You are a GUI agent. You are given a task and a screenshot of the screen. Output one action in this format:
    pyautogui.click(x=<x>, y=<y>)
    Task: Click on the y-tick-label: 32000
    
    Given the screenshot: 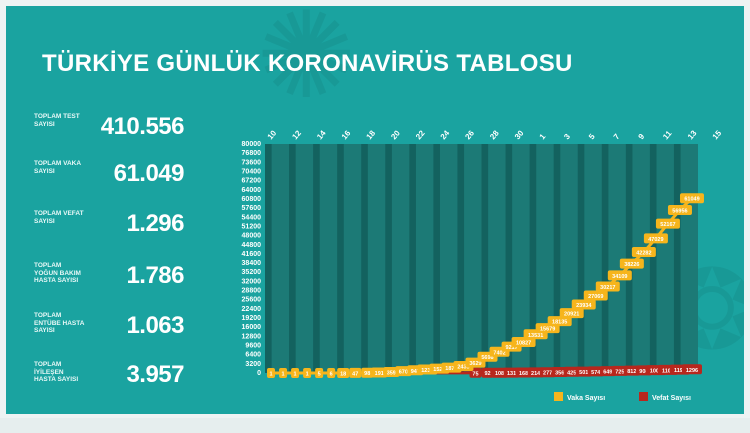 What is the action you would take?
    pyautogui.click(x=252, y=281)
    